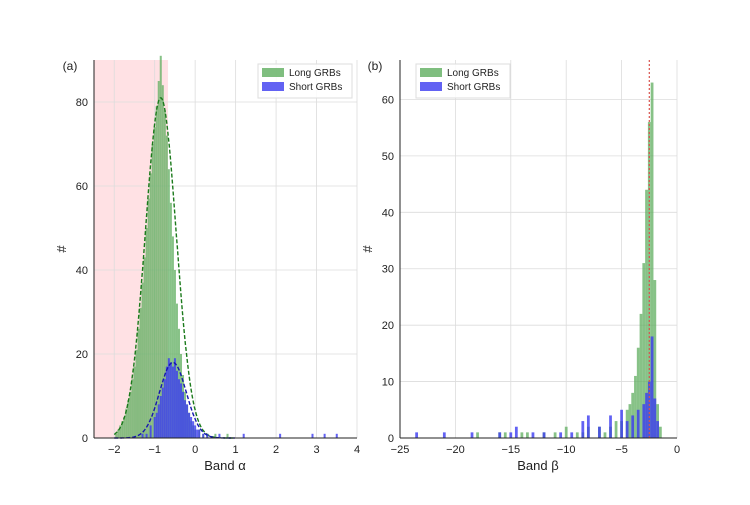 Image resolution: width=750 pixels, height=505 pixels. What do you see at coordinates (276, 450) in the screenshot?
I see `x-tick-label: 2` at bounding box center [276, 450].